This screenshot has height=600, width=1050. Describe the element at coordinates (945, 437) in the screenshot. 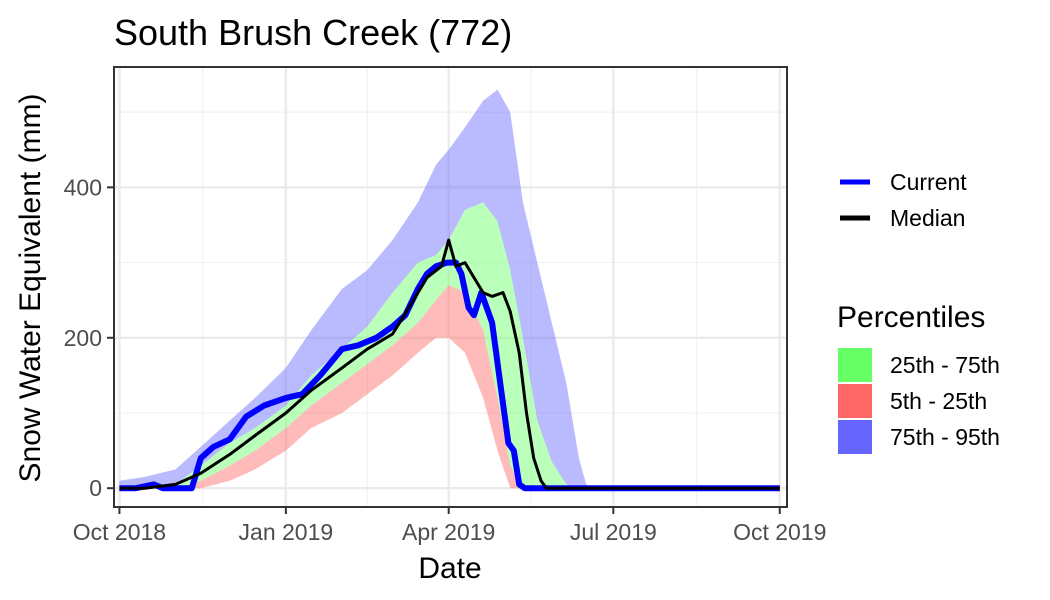

I see `legend-p75-95-label: 75th - 95th` at that location.